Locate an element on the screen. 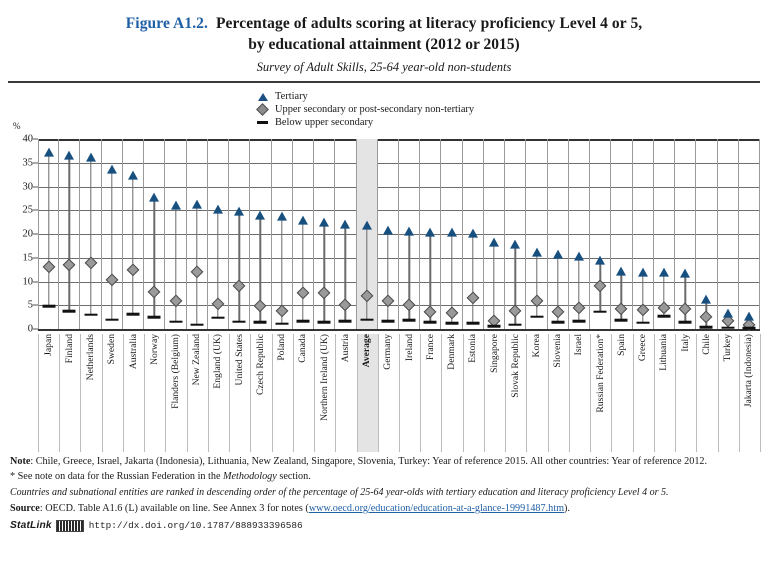  legend-label-tertiary: Tertiary is located at coordinates (291, 96).